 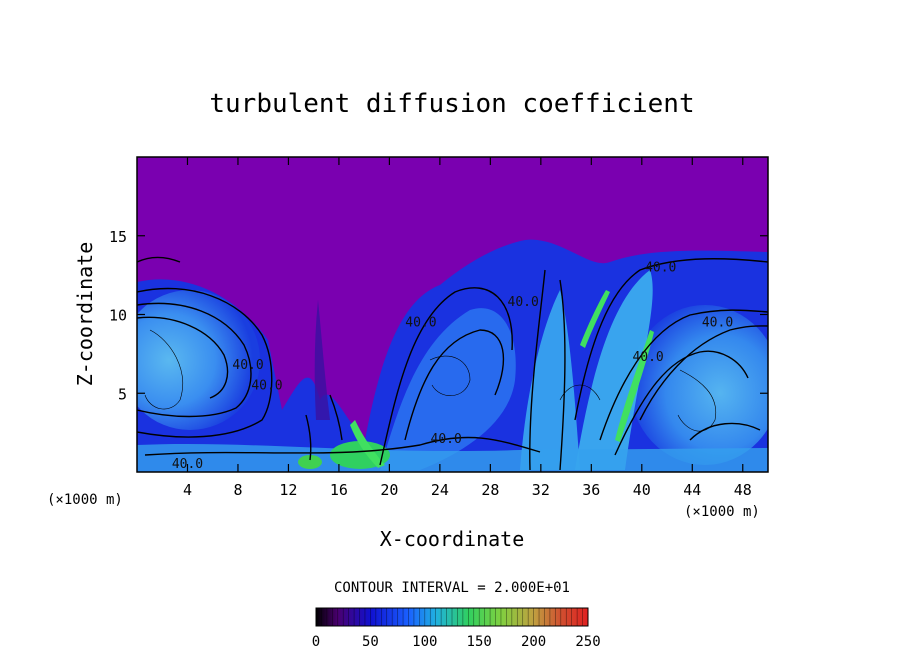 I want to click on x-tick-label: 16, so click(x=339, y=490).